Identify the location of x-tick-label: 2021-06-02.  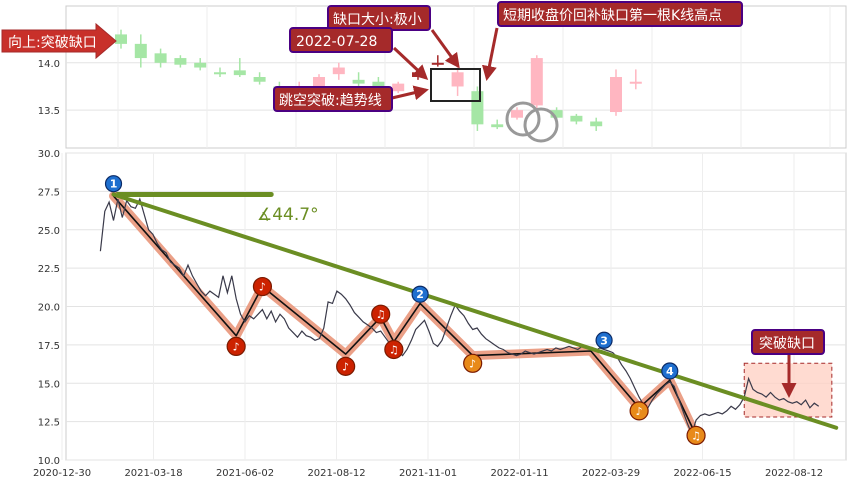
(245, 473).